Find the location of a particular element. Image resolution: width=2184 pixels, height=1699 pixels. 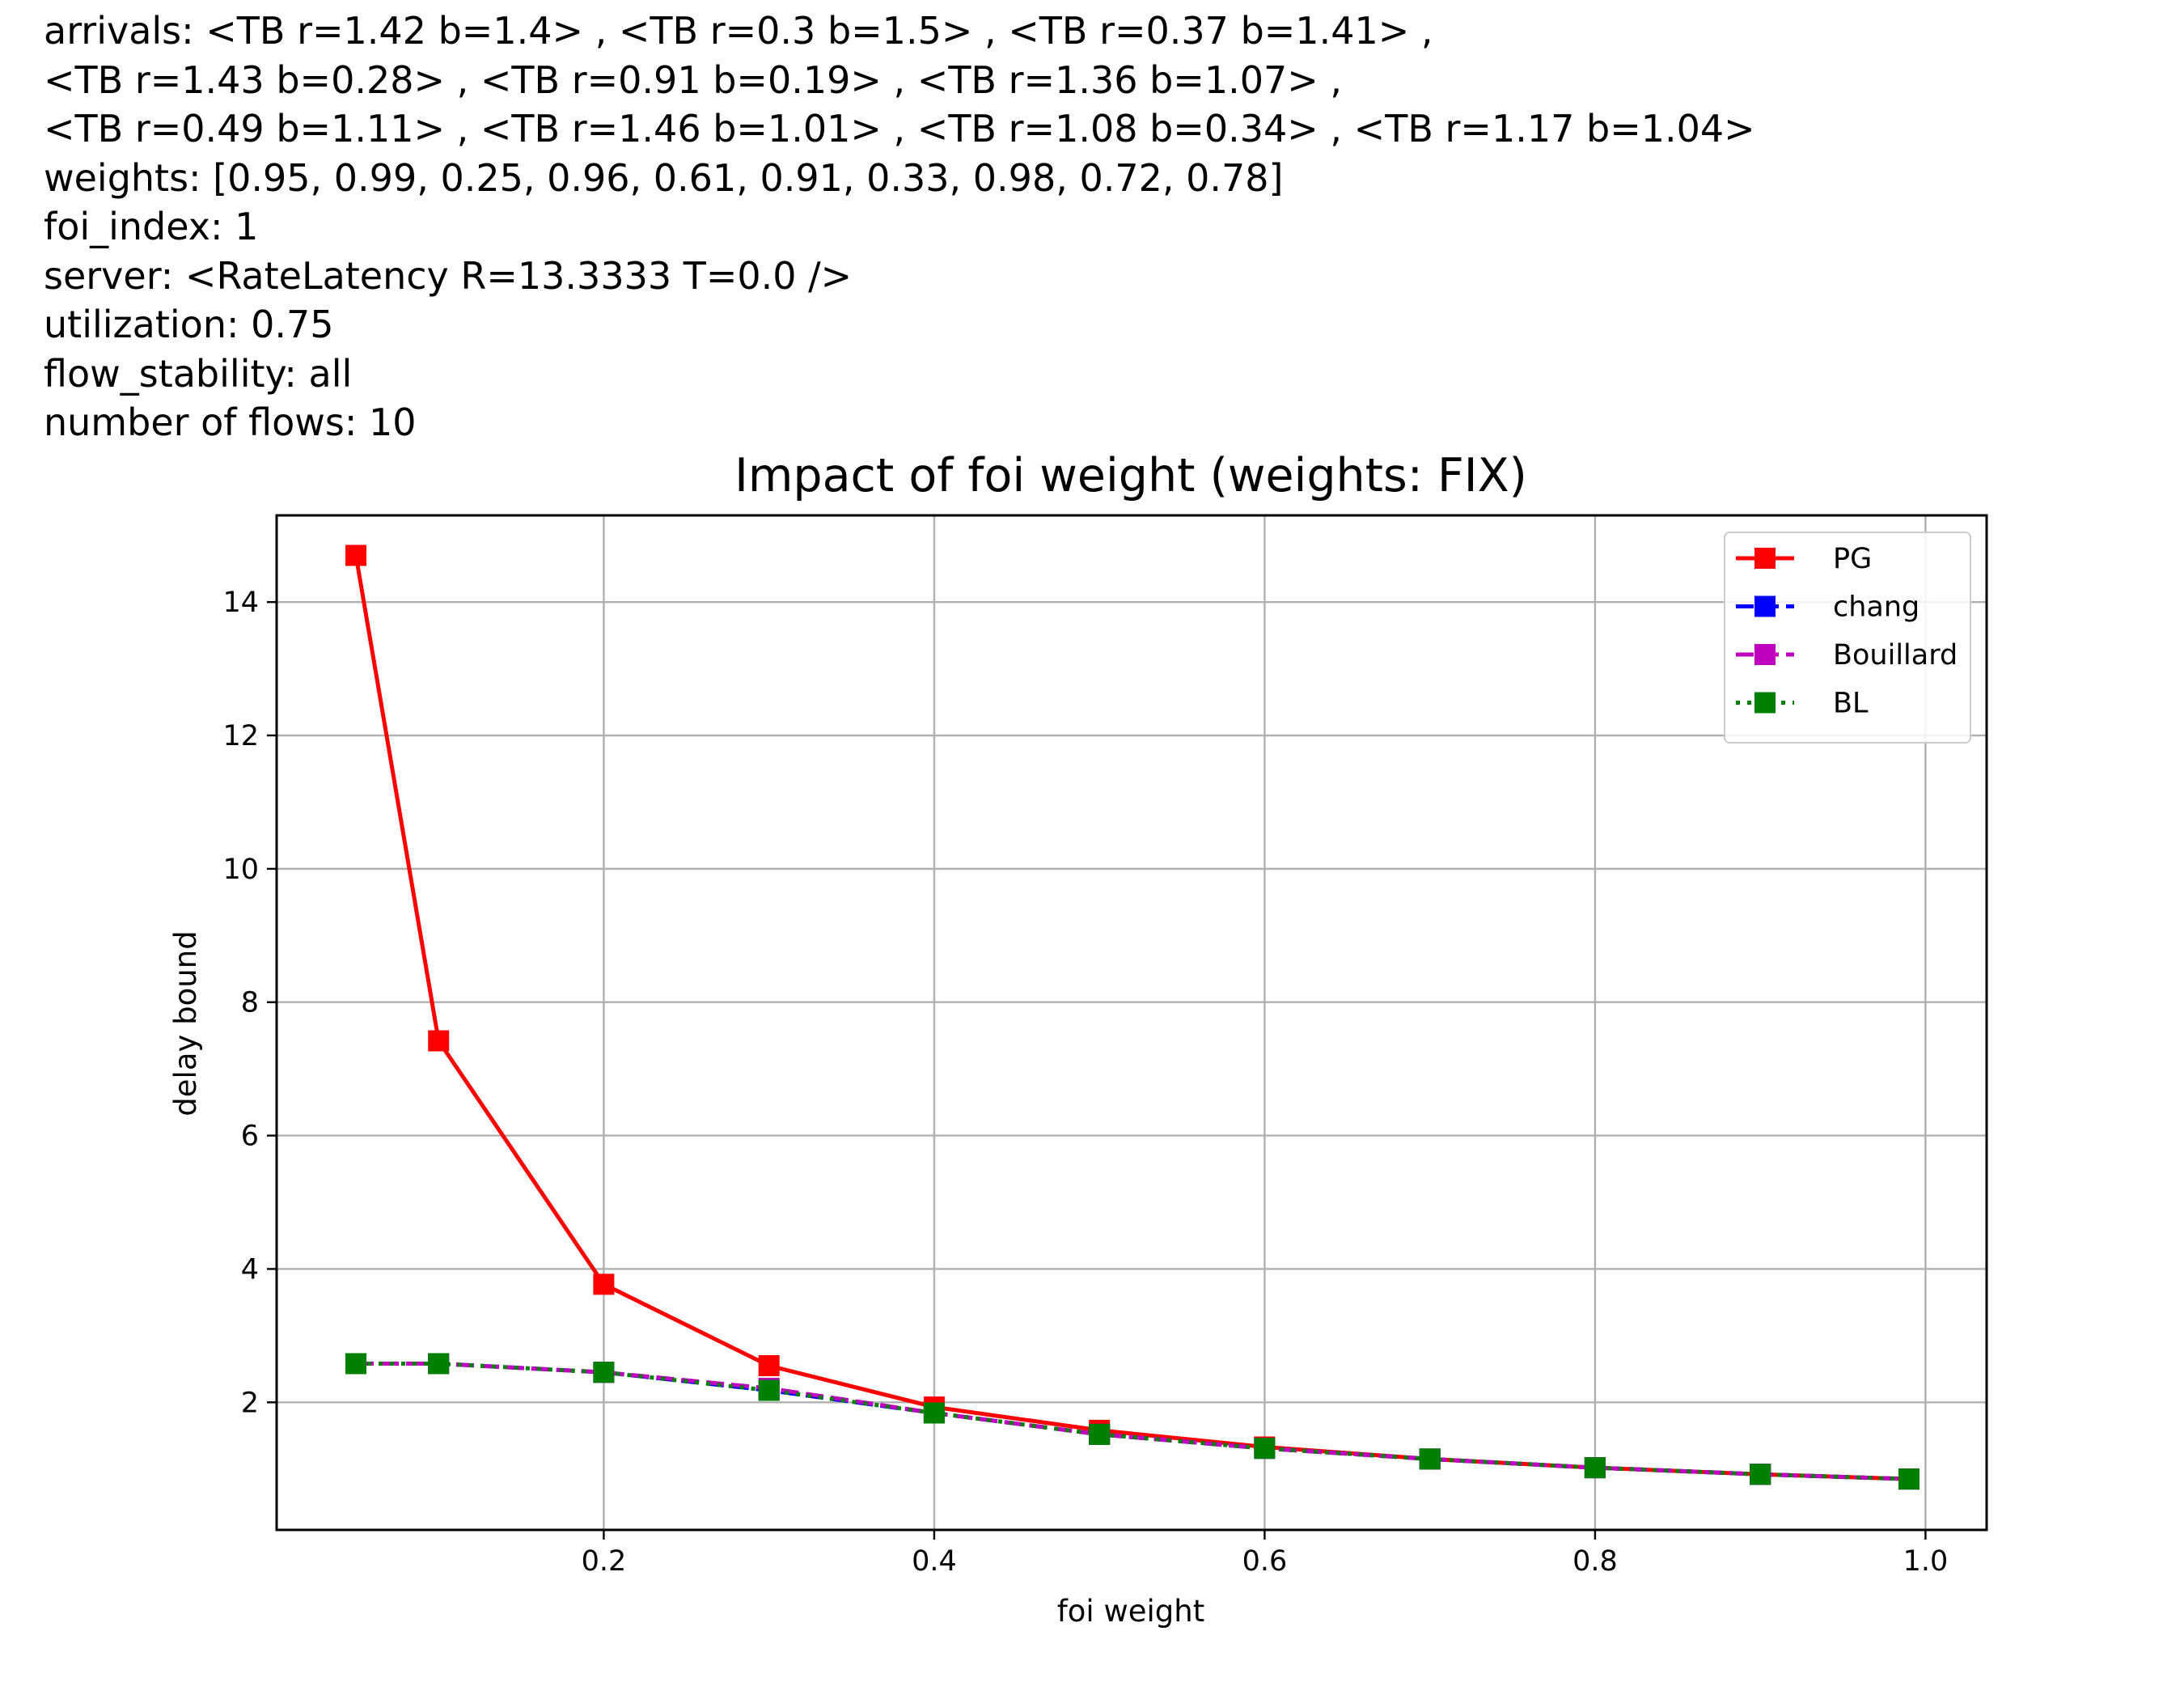

y-axis-label: delay bound is located at coordinates (185, 1023).